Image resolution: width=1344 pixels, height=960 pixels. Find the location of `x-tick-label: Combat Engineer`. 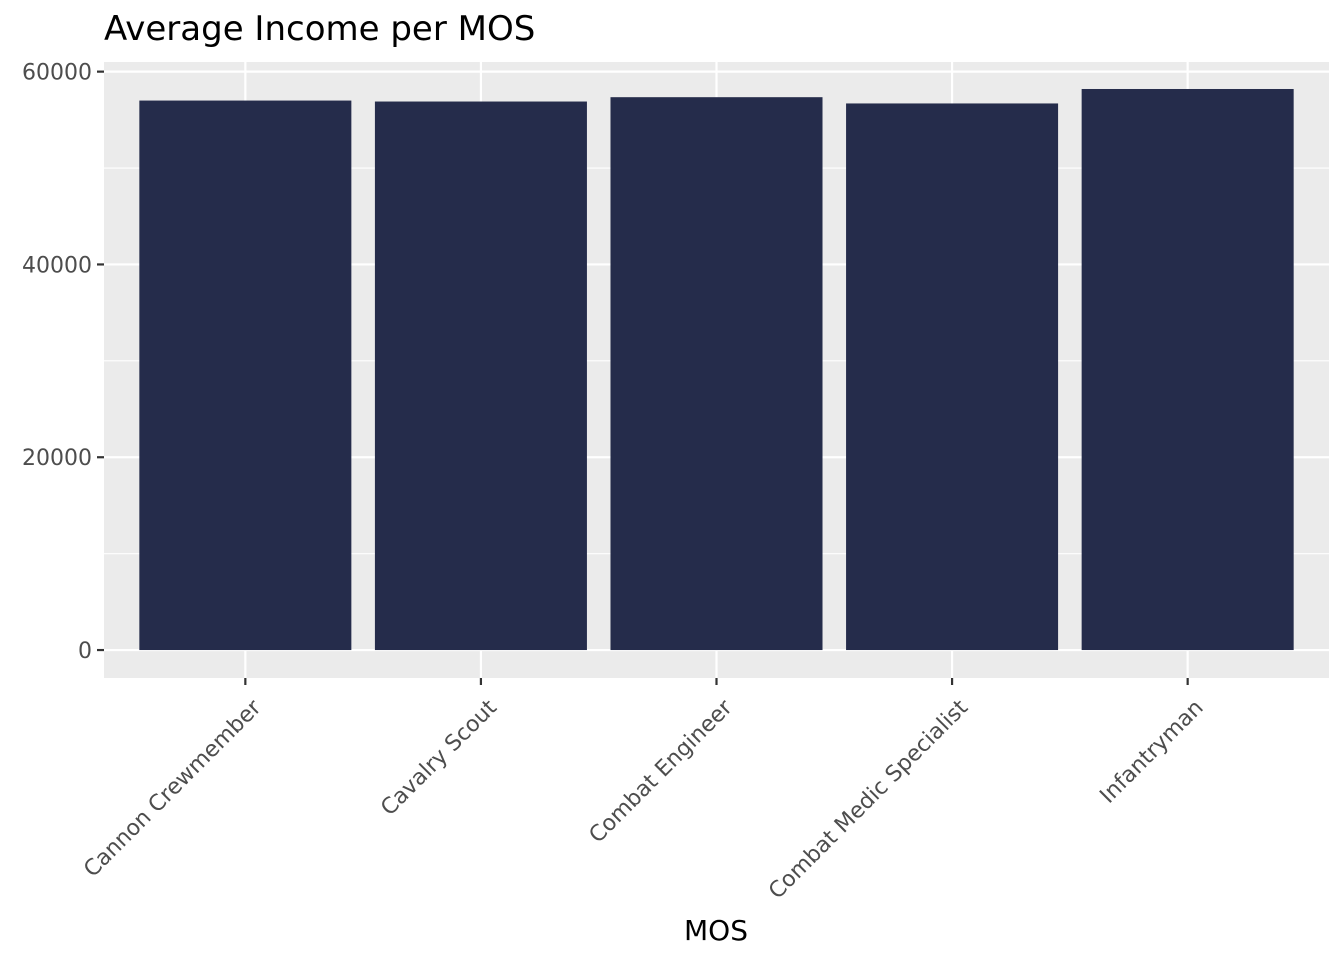

x-tick-label: Combat Engineer is located at coordinates (662, 772).